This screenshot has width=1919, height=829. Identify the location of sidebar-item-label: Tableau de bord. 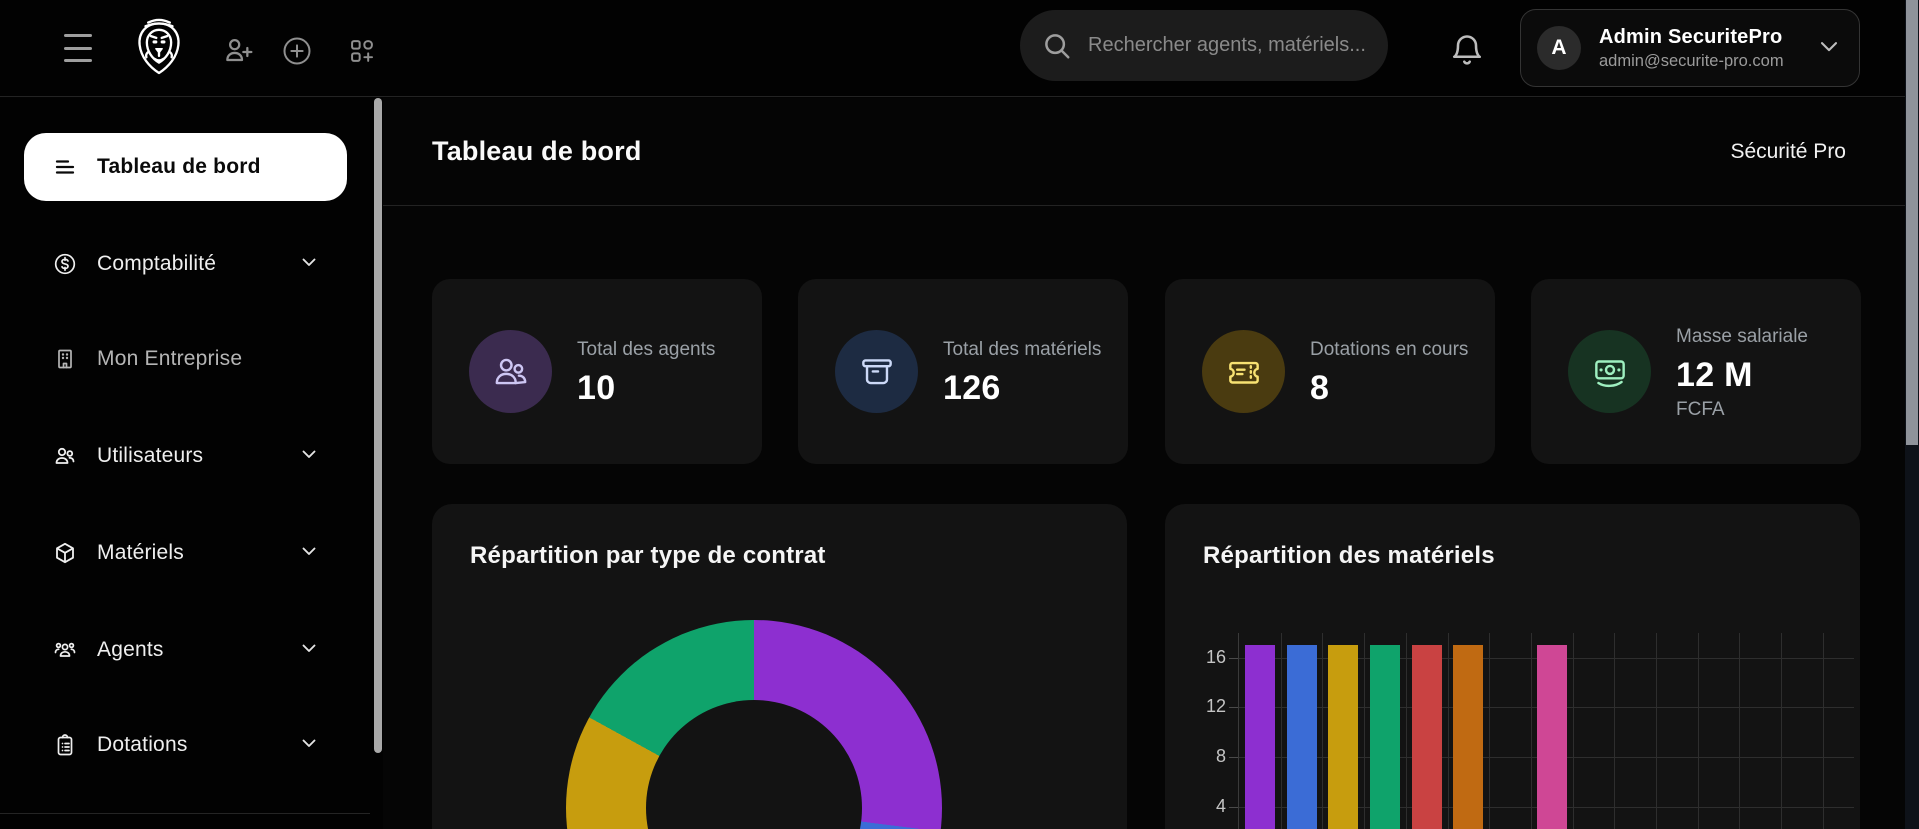
(179, 166).